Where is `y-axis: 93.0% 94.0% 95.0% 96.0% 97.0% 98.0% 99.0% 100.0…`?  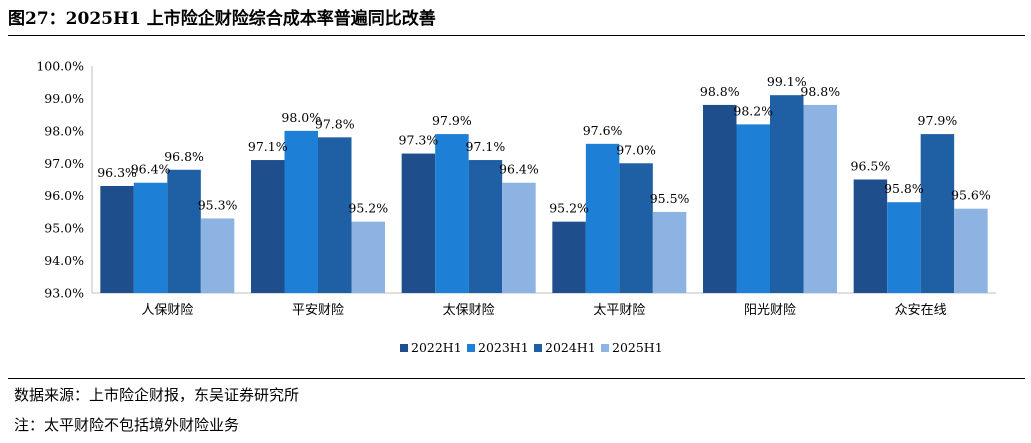 y-axis: 93.0% 94.0% 95.0% 96.0% 97.0% 98.0% 99.0% 100.0… is located at coordinates (64, 180).